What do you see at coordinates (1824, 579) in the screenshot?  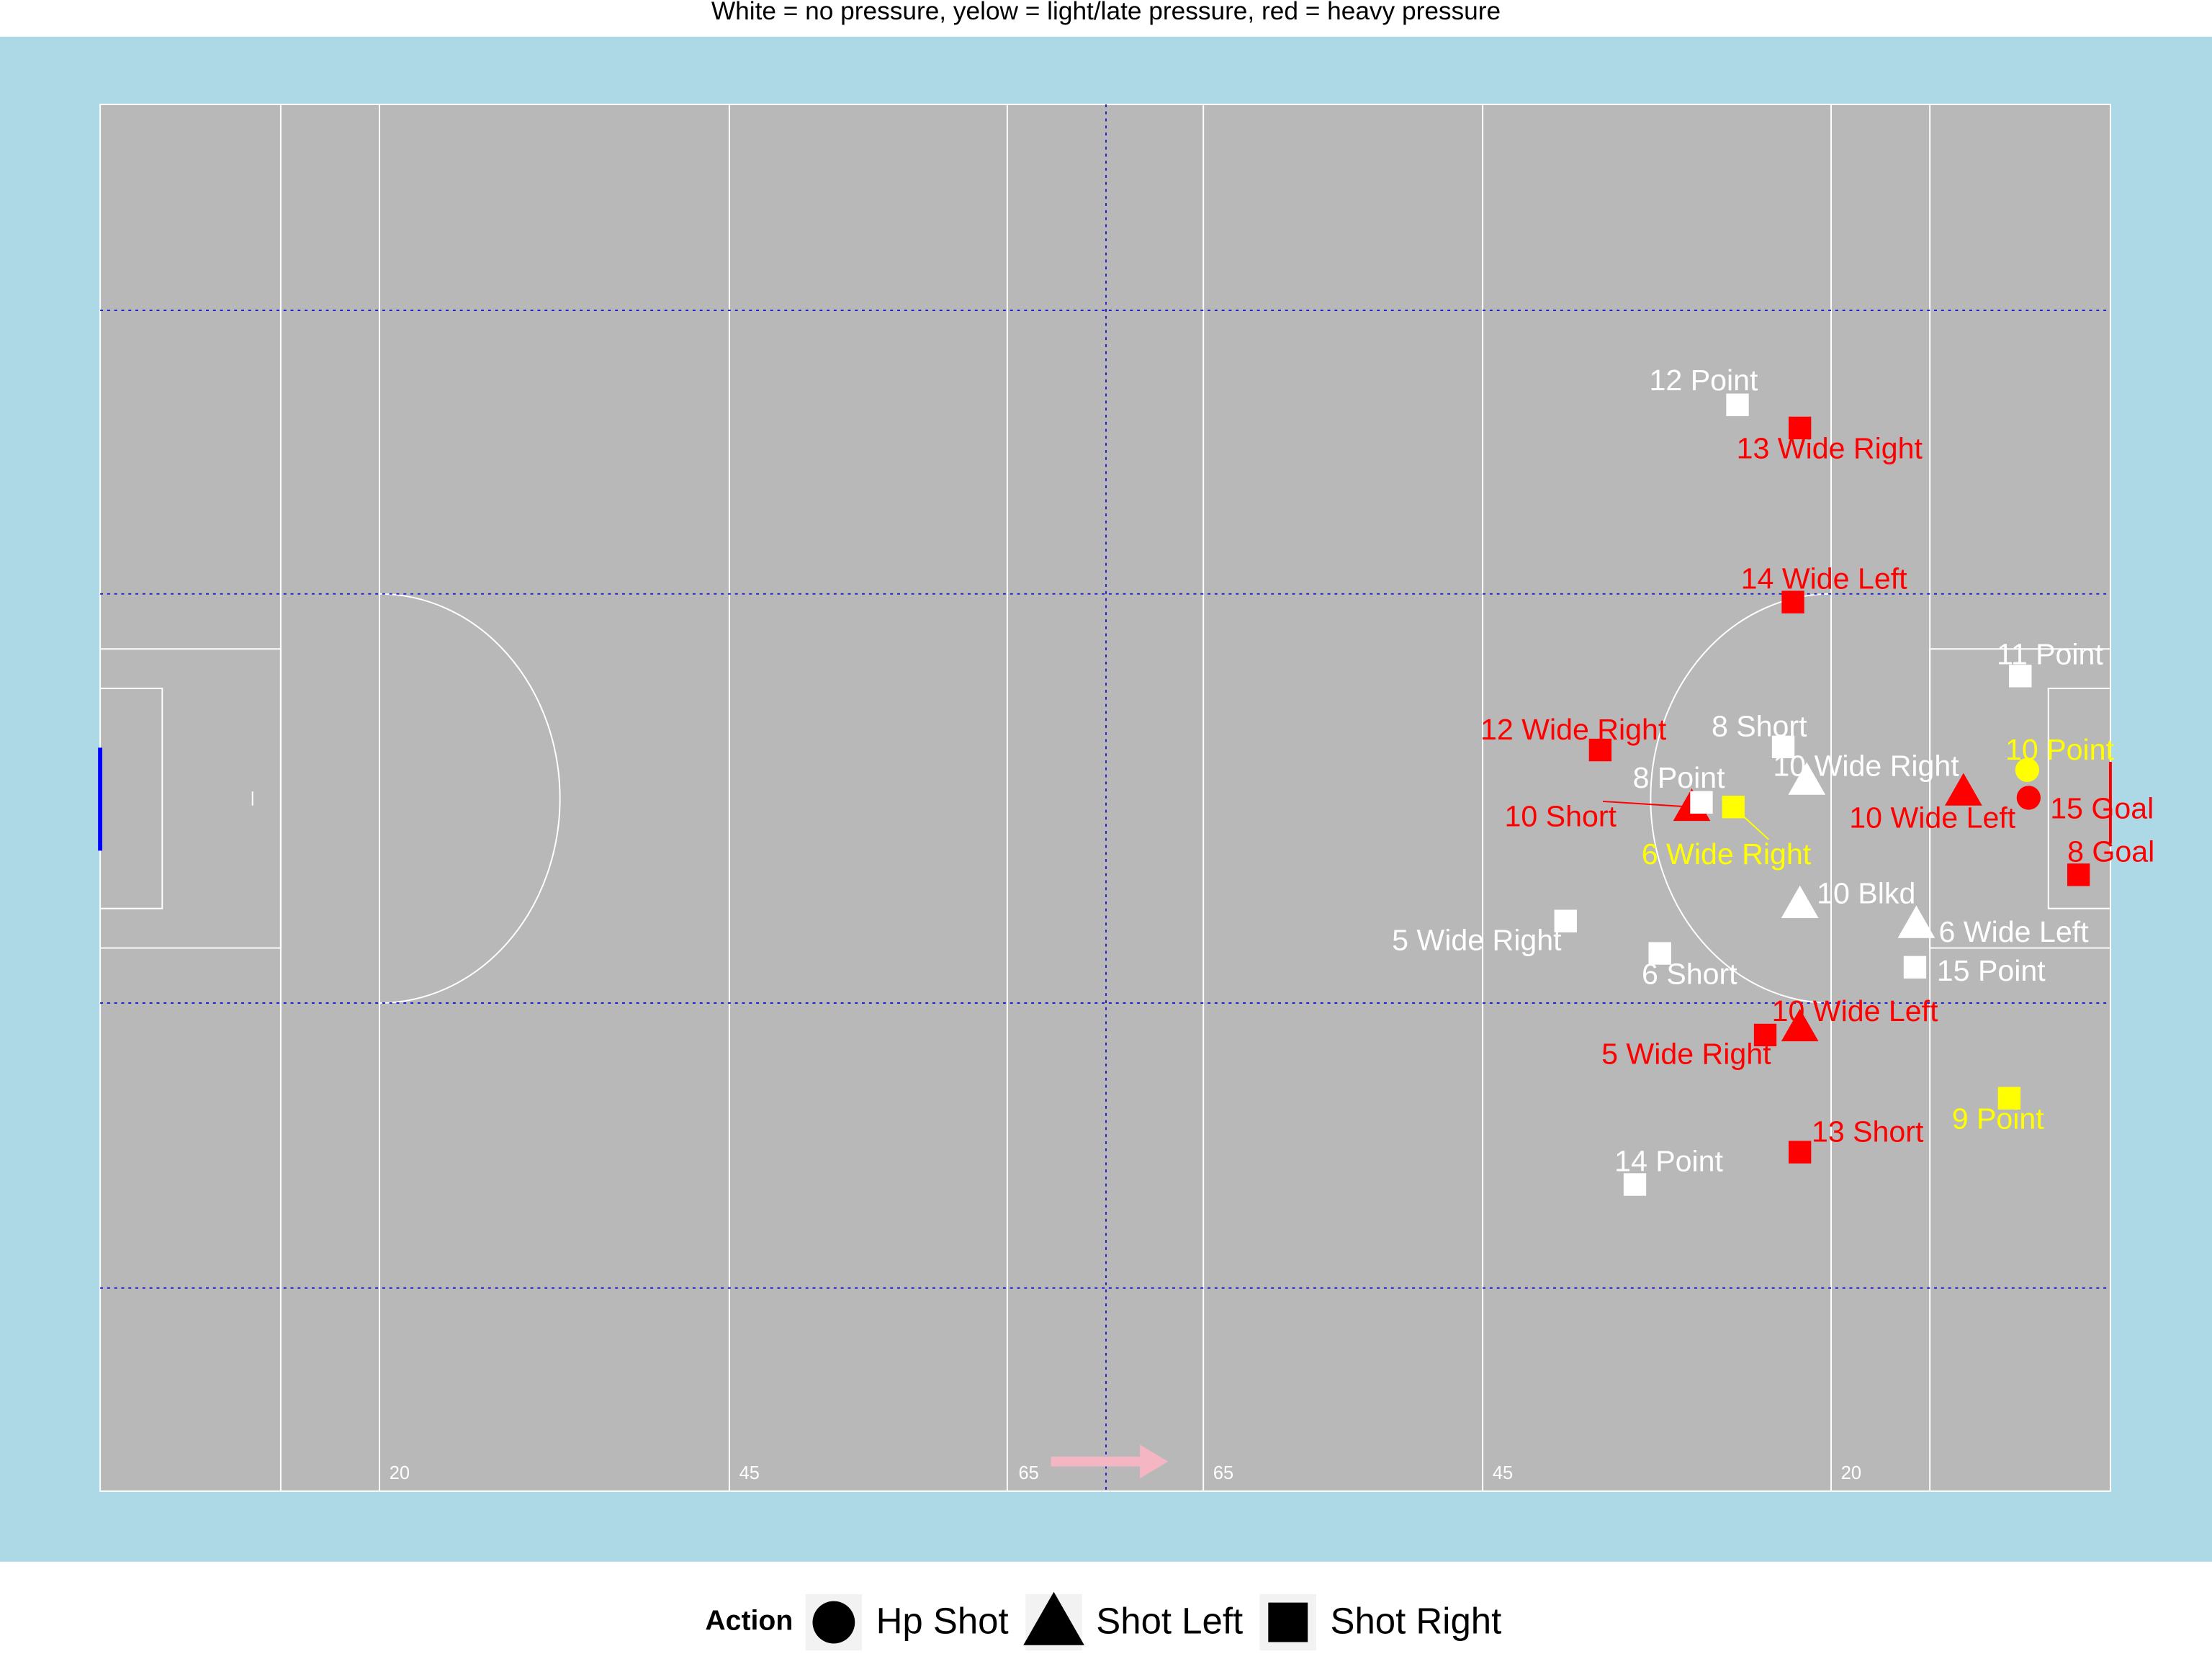 I see `point-label: 14 Wide Left` at bounding box center [1824, 579].